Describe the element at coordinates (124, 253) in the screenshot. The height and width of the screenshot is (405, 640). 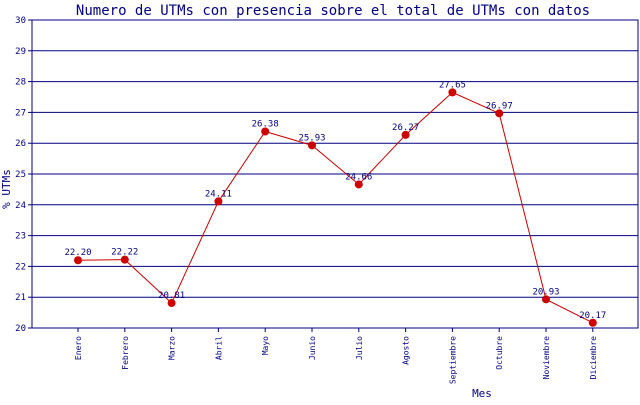
I see `data-label: 22.22` at that location.